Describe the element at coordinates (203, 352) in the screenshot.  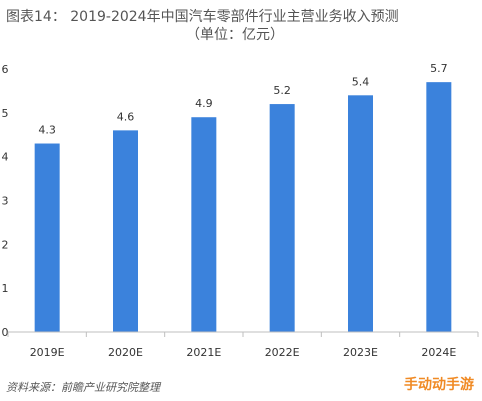
I see `x-tick-label: 2021E` at that location.